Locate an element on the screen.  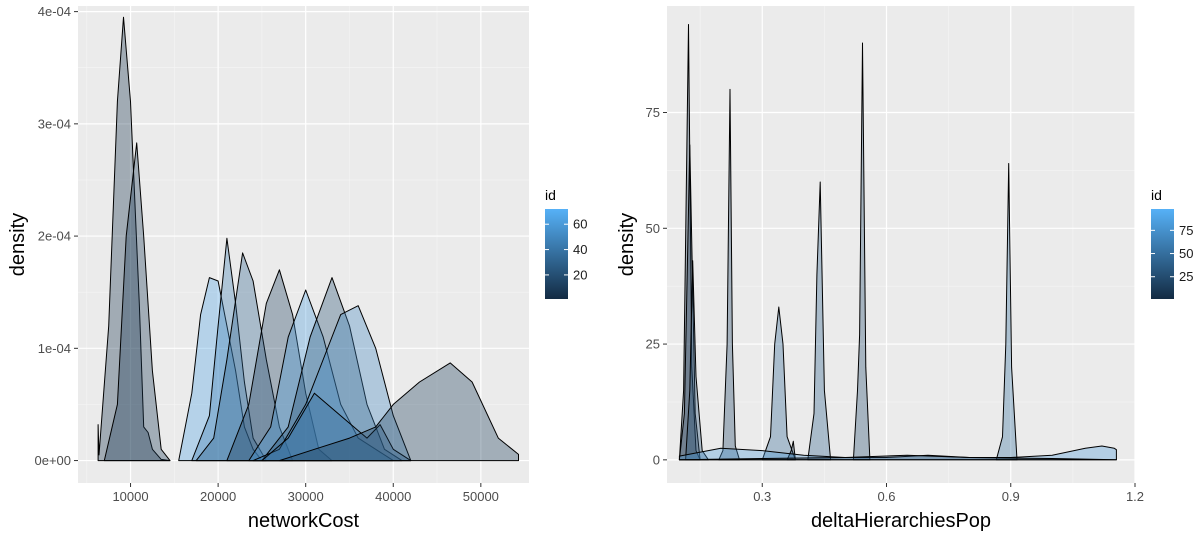
right-y-tick-label: 50 is located at coordinates (653, 228).